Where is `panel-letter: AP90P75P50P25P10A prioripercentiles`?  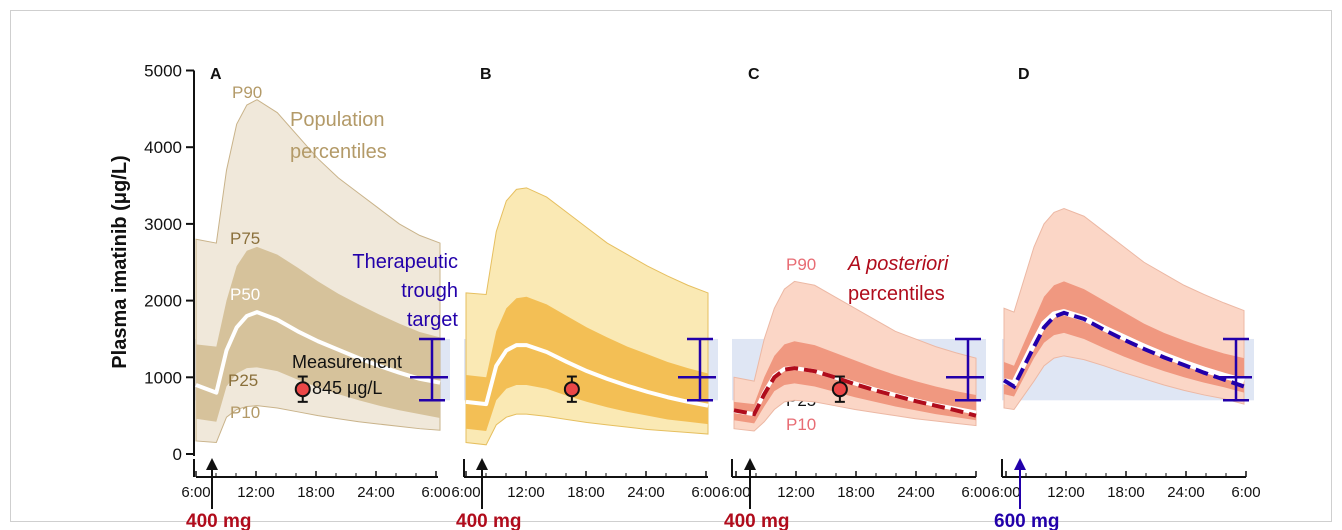 panel-letter: AP90P75P50P25P10A prioripercentiles is located at coordinates (216, 74).